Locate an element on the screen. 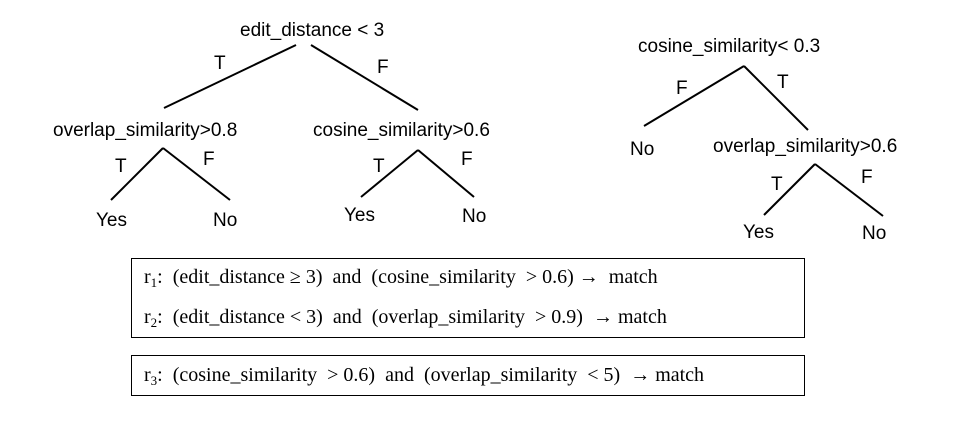 This screenshot has height=426, width=977. tree2-root-false-edge is located at coordinates (694, 96).